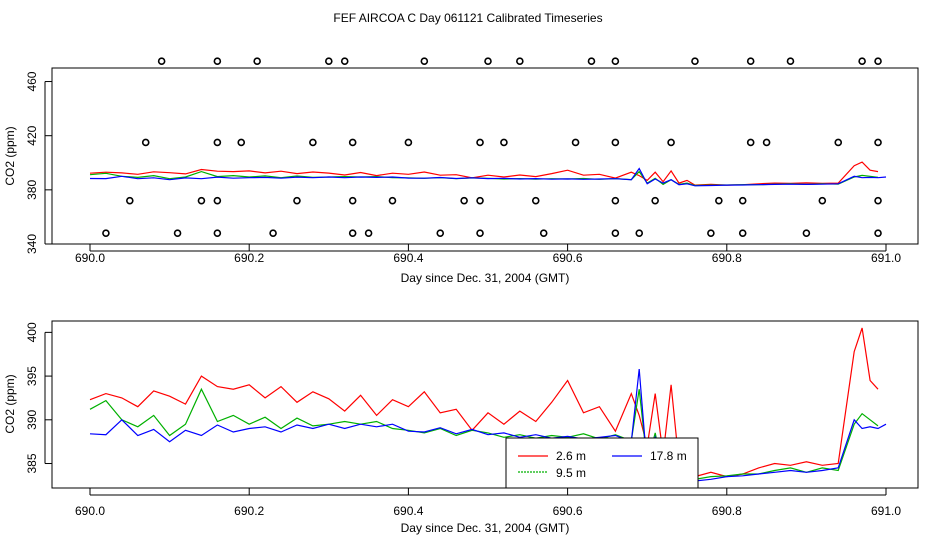 This screenshot has width=936, height=545. I want to click on top-series-17-8-m, so click(488, 177).